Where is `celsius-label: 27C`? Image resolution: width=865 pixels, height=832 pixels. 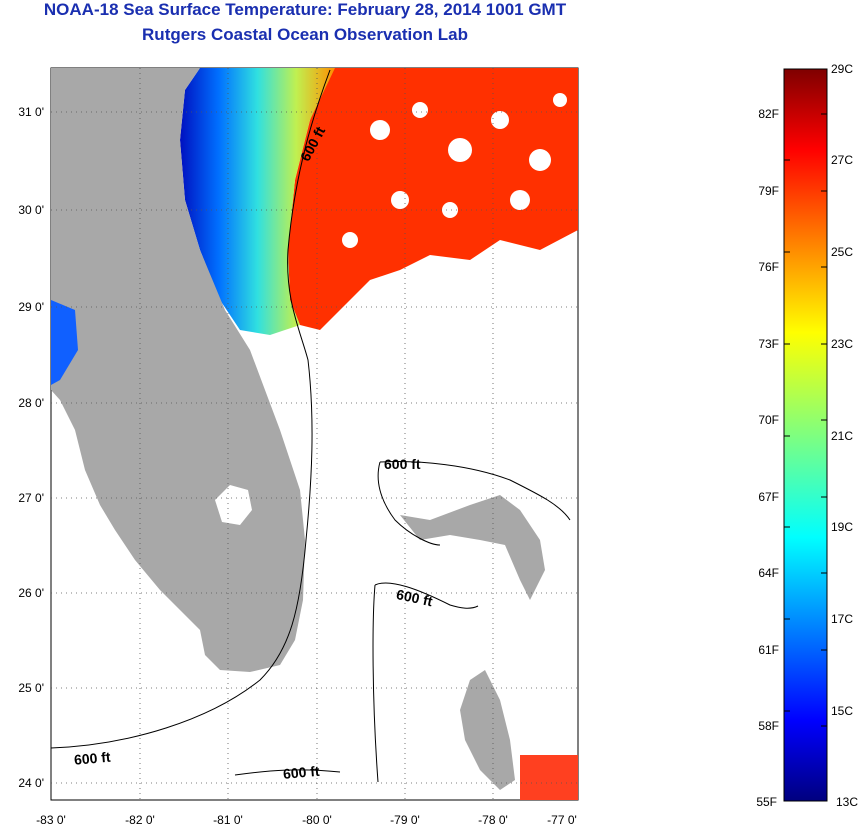
celsius-label: 27C is located at coordinates (842, 160).